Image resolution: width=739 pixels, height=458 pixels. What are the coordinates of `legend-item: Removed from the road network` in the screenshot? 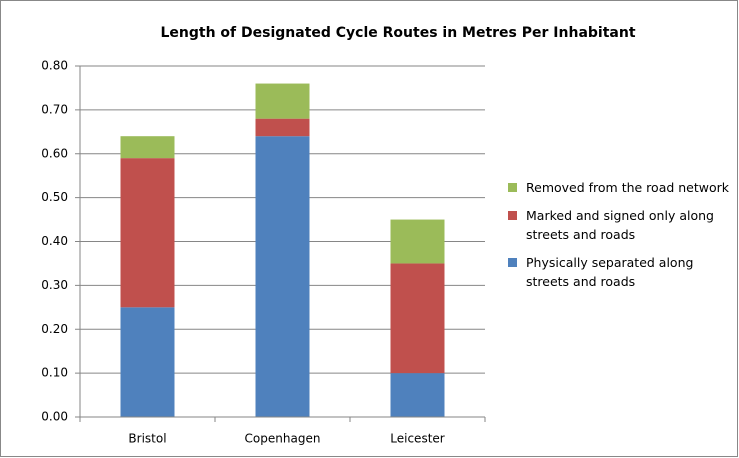 It's located at (619, 187).